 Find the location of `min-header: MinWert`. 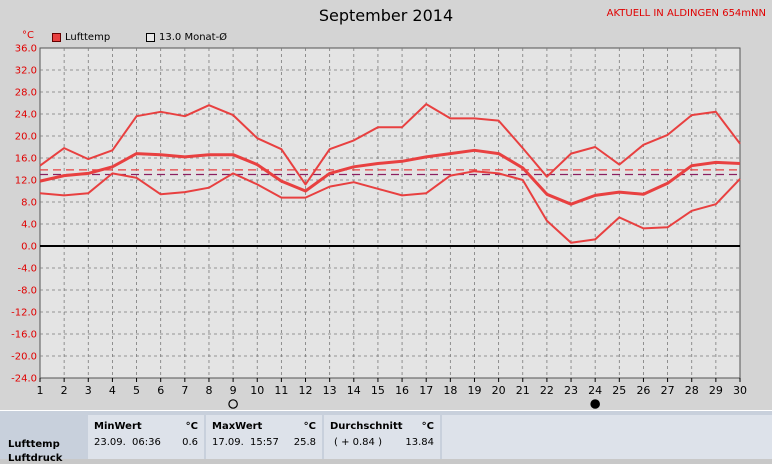

min-header: MinWert is located at coordinates (118, 426).